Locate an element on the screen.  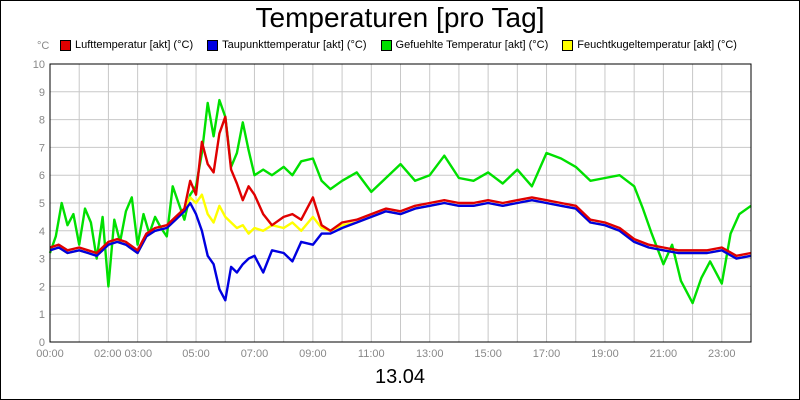
legend-swatch-gefuehlte-temperatur is located at coordinates (386, 45).